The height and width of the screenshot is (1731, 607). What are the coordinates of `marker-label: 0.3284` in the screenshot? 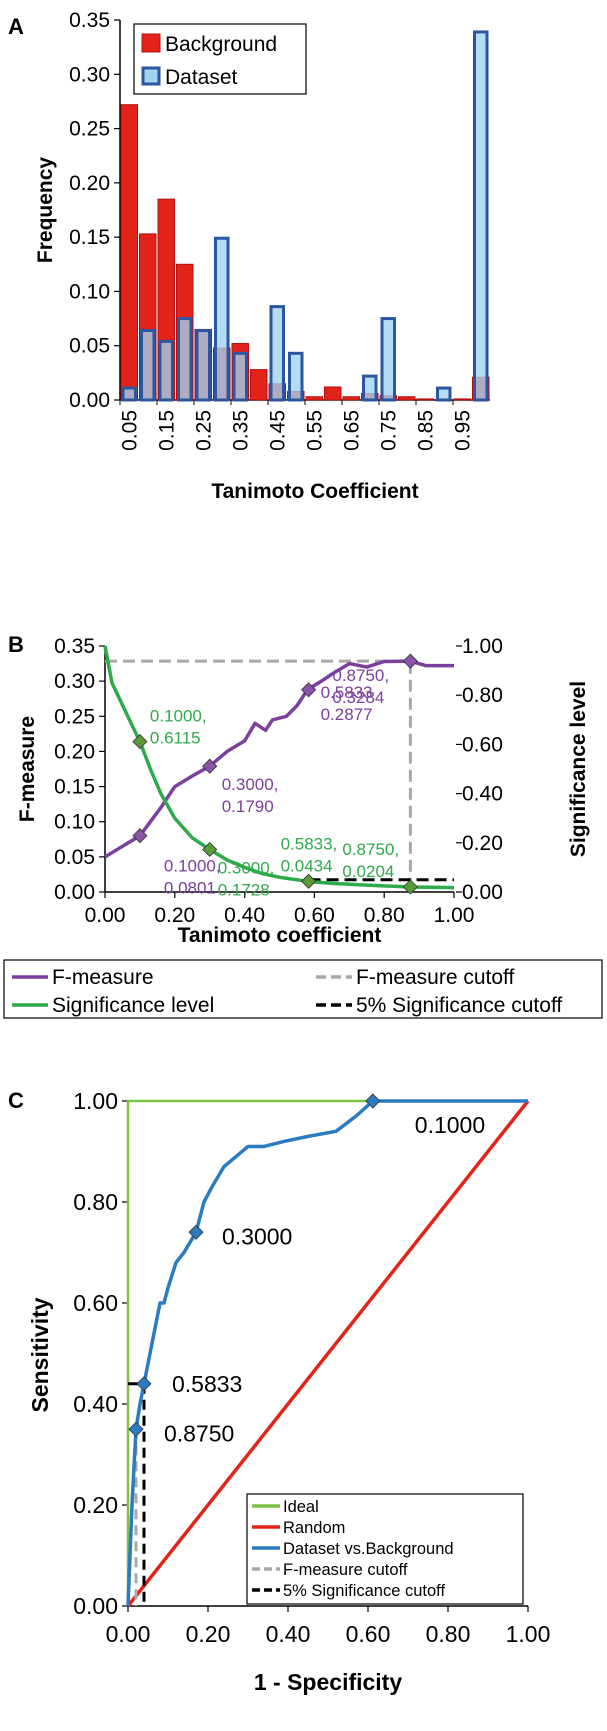 It's located at (358, 697).